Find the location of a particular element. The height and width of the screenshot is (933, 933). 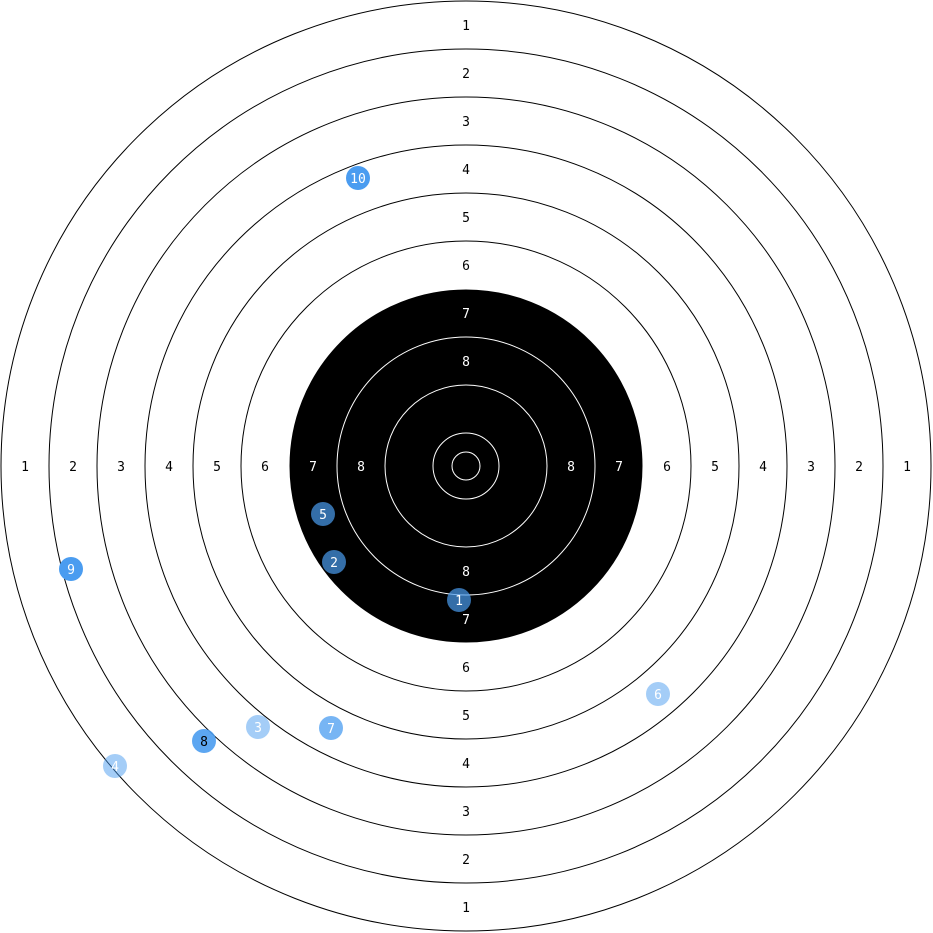

shot-number: 3 is located at coordinates (258, 728).